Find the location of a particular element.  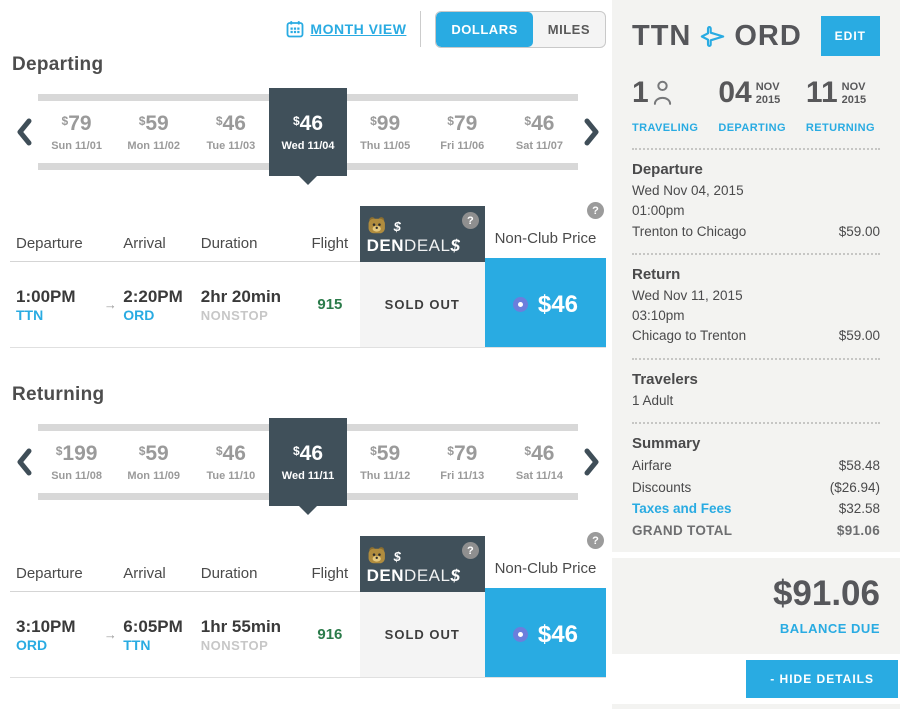

summary-row: Discounts ($26.94) is located at coordinates (756, 487).